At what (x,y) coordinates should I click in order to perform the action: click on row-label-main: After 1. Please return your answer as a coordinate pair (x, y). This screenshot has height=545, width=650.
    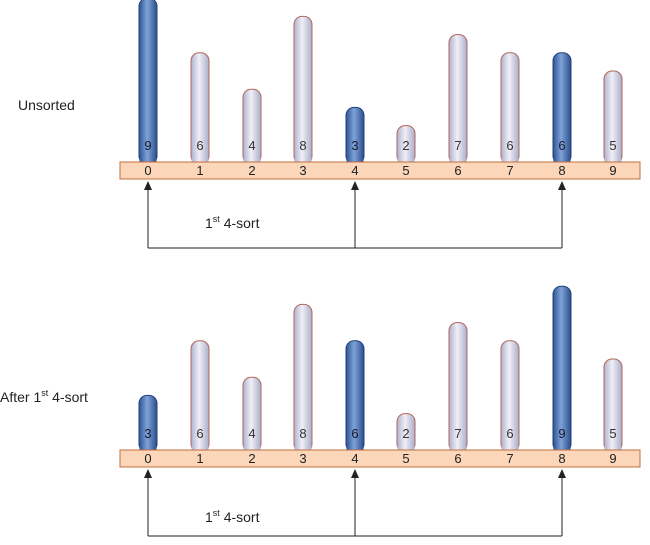
    Looking at the image, I should click on (20, 397).